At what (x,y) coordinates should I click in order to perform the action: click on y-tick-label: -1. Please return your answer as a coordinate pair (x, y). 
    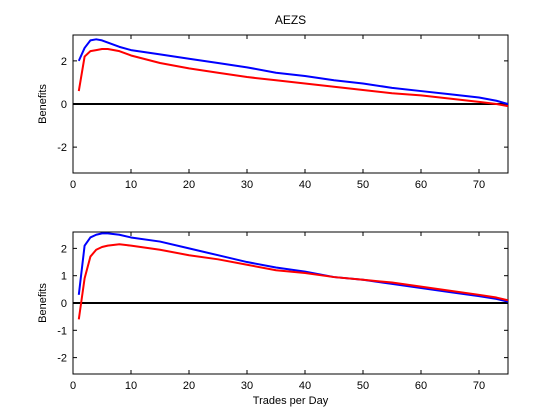
    Looking at the image, I should click on (62, 331).